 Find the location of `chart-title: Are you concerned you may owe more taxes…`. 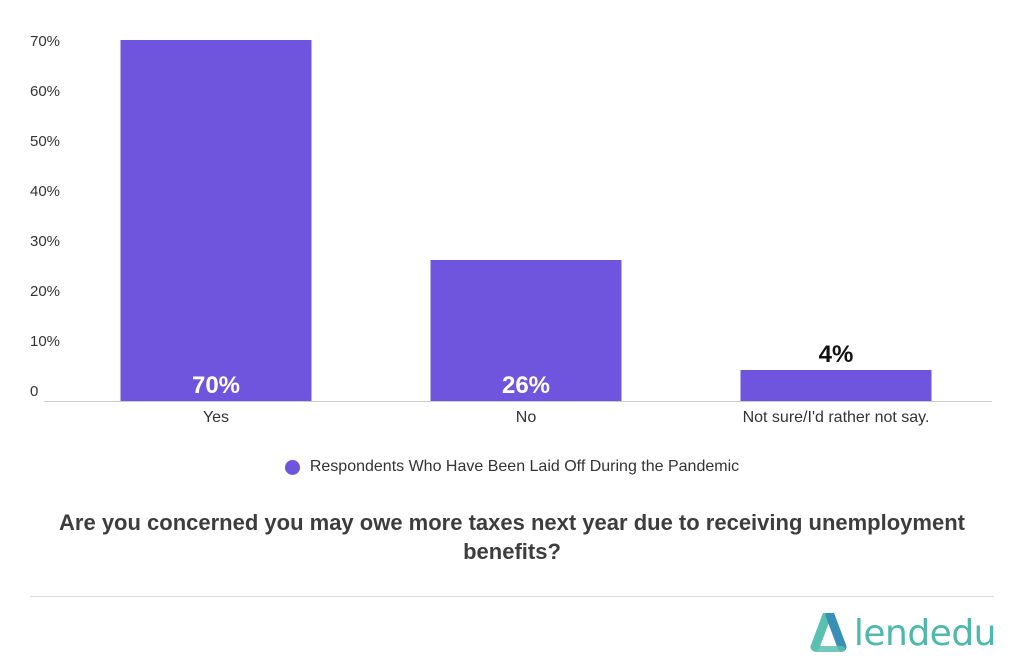

chart-title: Are you concerned you may owe more taxes… is located at coordinates (512, 537).